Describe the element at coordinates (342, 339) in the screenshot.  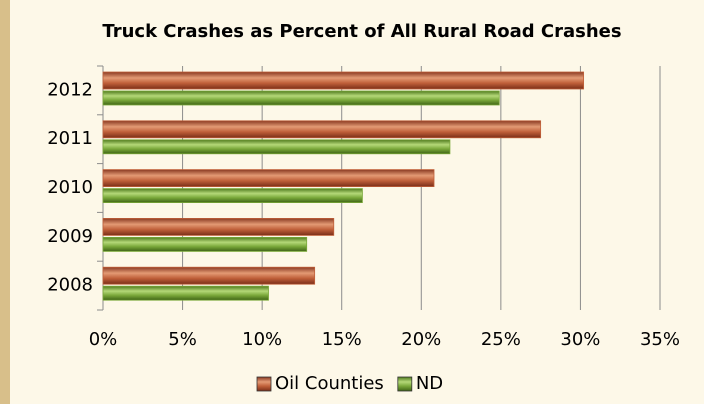
I see `x-tick-label: 15%` at that location.